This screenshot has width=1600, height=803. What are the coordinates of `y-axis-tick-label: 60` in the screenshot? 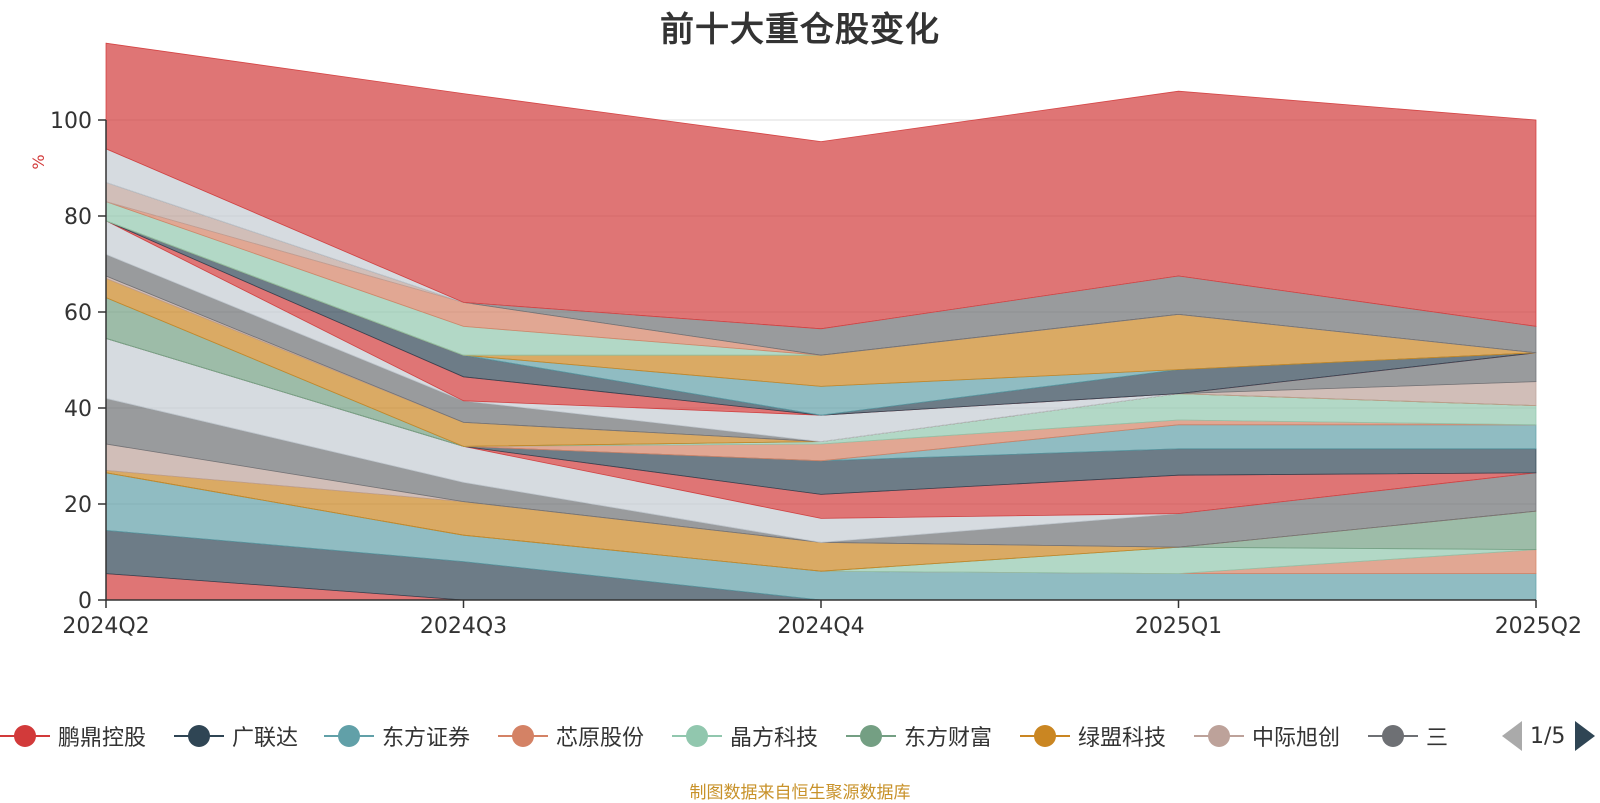 It's located at (78, 313).